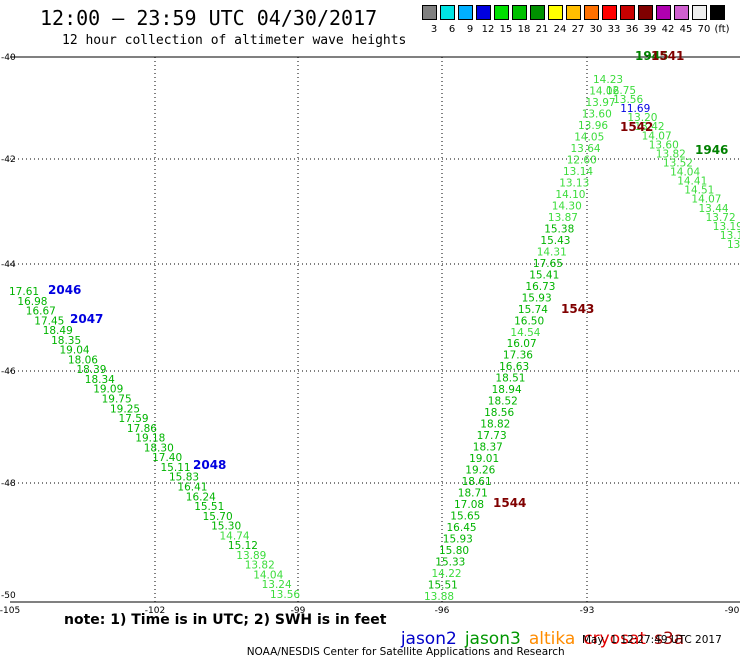  Describe the element at coordinates (192, 488) in the screenshot. I see `wave-height-label: 16.41` at that location.